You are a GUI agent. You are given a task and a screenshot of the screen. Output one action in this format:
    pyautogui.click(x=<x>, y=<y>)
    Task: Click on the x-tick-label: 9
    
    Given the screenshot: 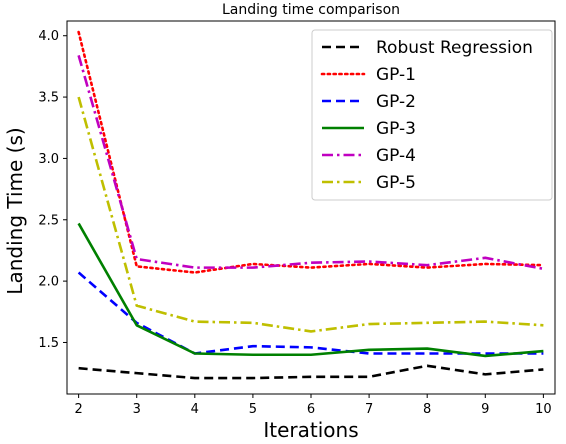 What is the action you would take?
    pyautogui.click(x=485, y=409)
    